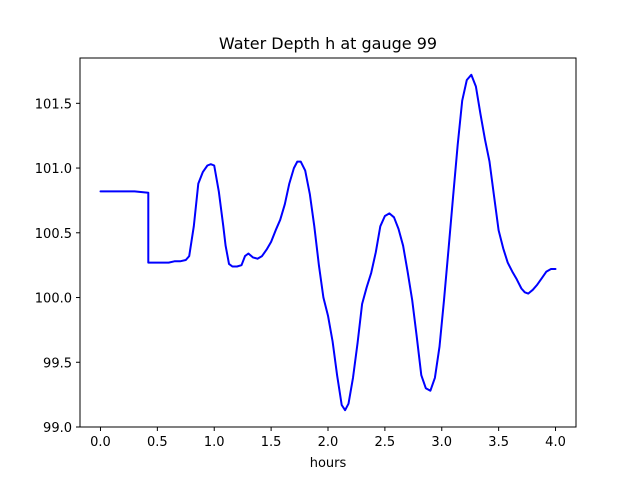 This screenshot has height=480, width=640. Describe the element at coordinates (214, 442) in the screenshot. I see `x-tick-label: 1.0` at that location.